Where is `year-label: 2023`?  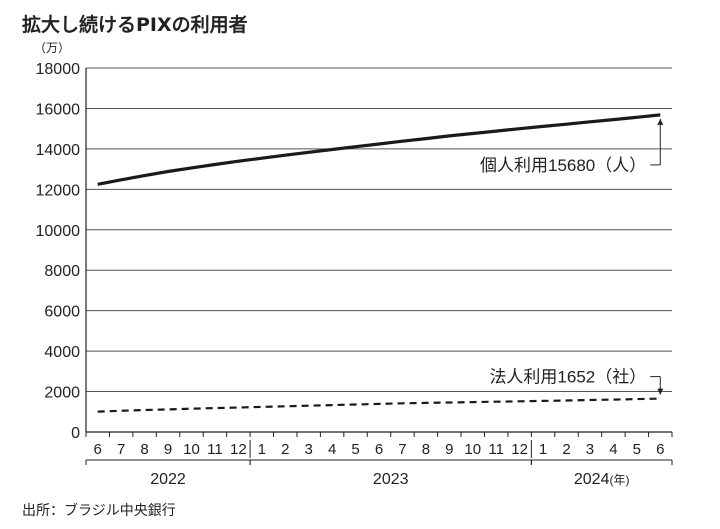
year-label: 2023 is located at coordinates (391, 479).